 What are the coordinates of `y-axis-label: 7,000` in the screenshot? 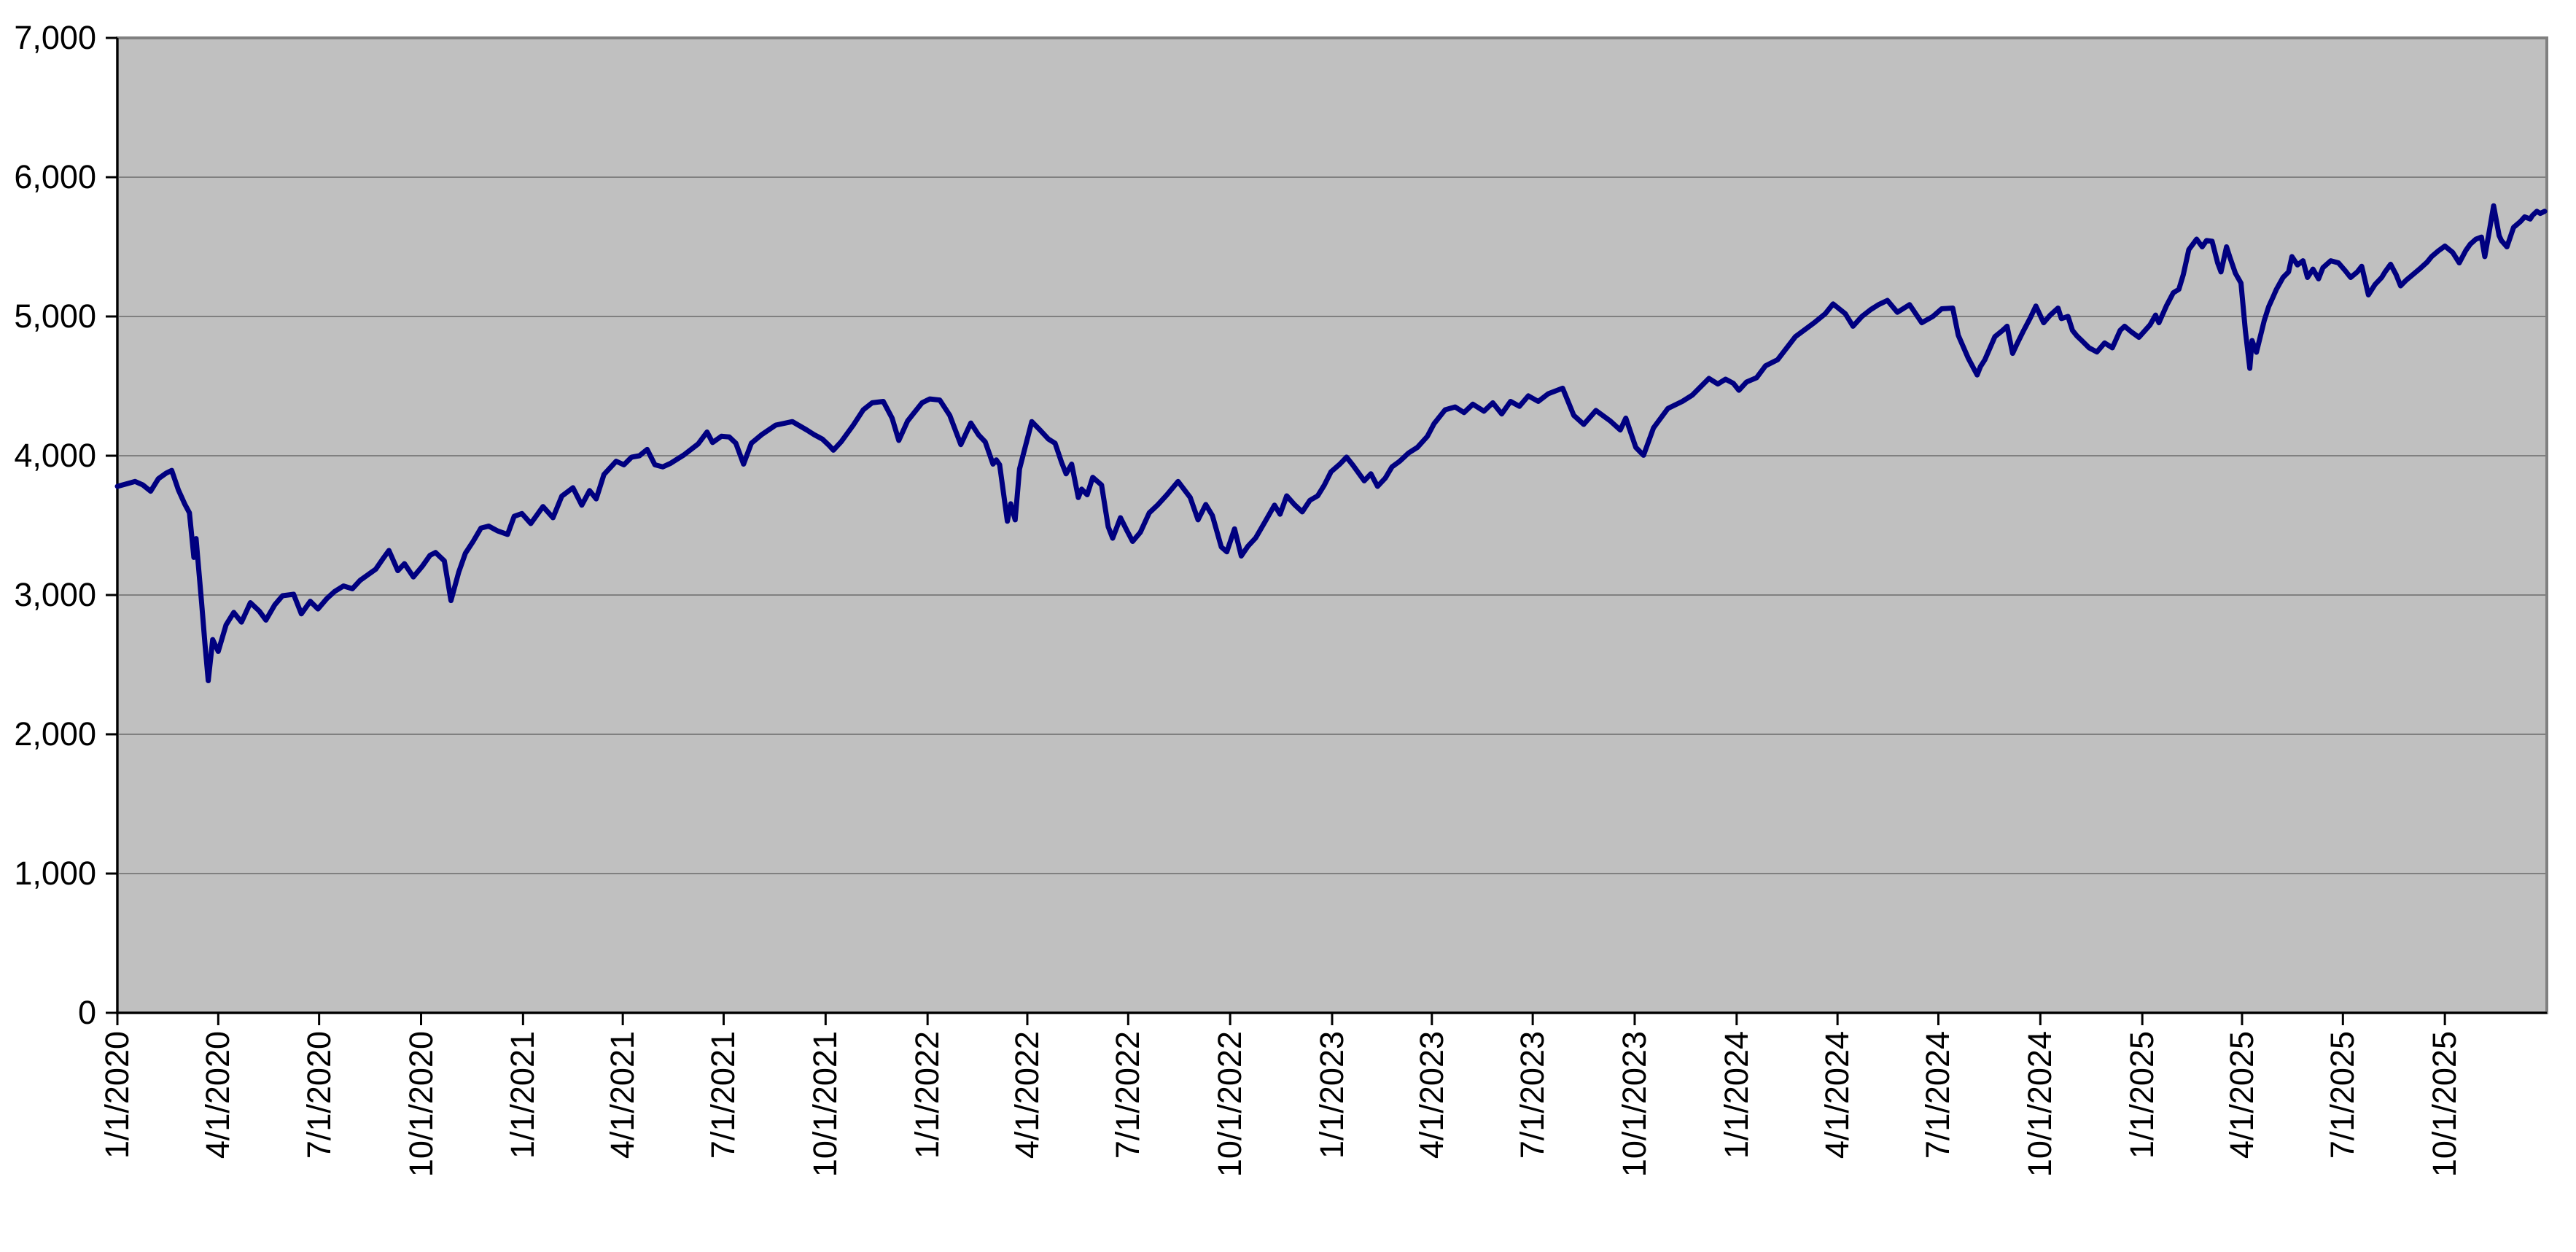 It's located at (55, 37).